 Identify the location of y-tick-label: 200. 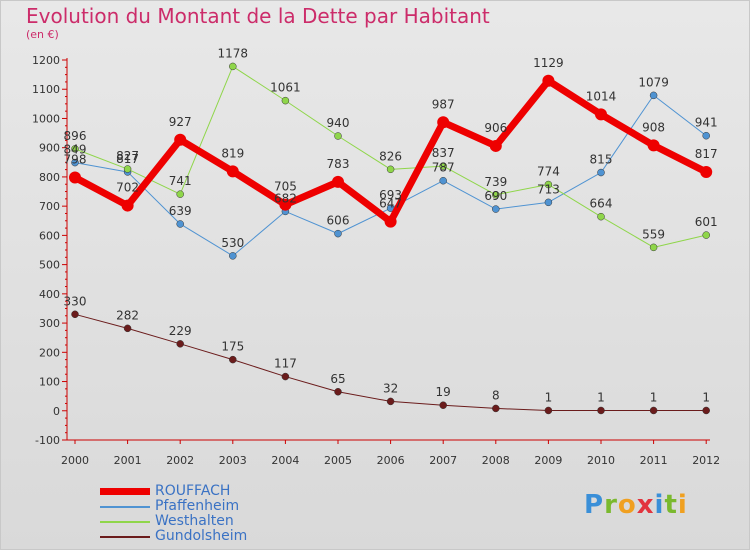
(49, 352).